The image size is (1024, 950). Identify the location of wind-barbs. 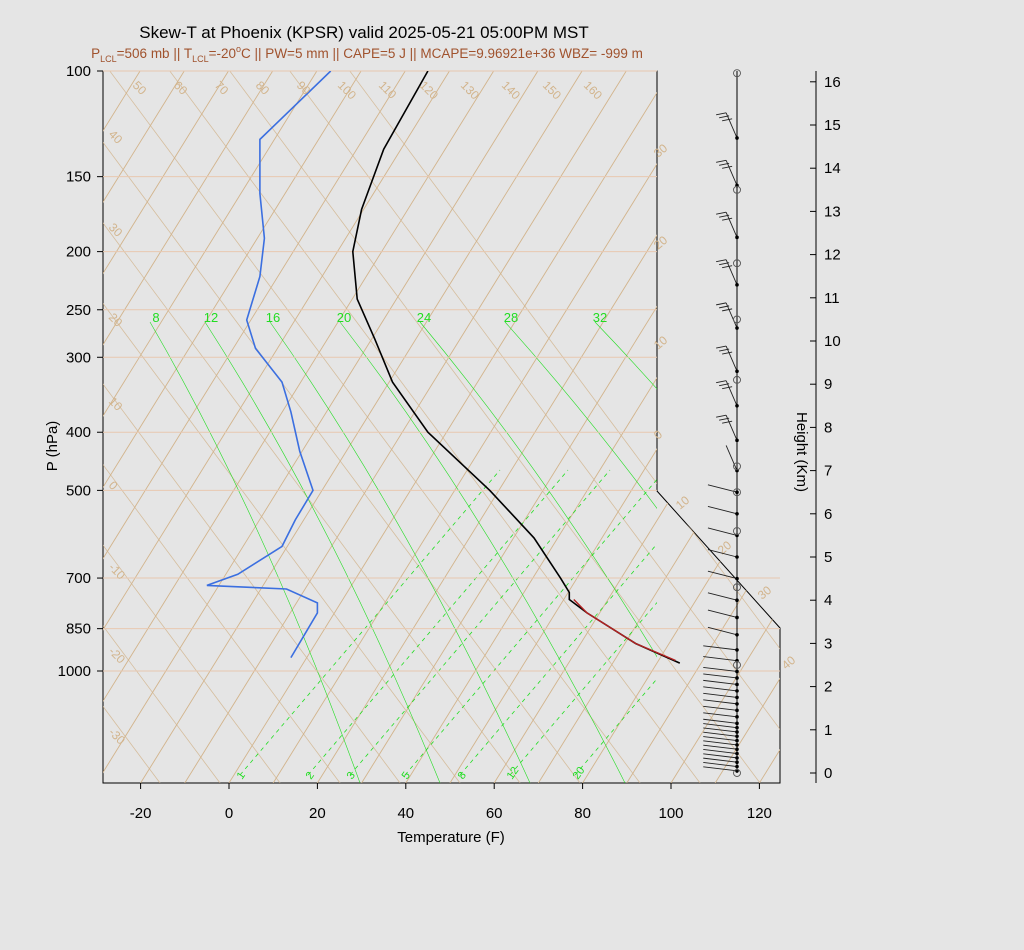
(722, 423).